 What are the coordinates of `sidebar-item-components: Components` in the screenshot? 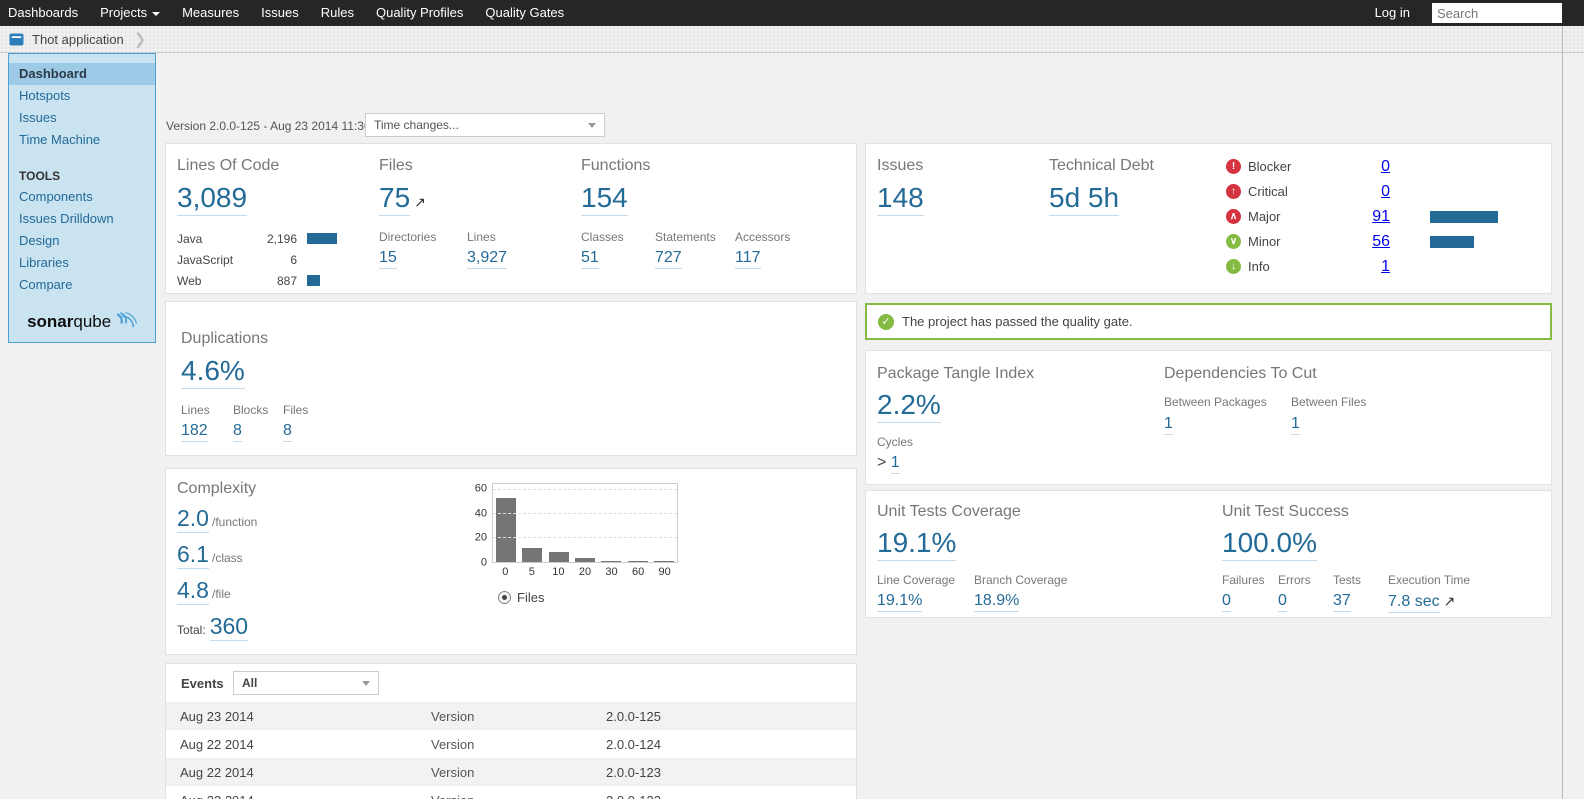 It's located at (56, 196).